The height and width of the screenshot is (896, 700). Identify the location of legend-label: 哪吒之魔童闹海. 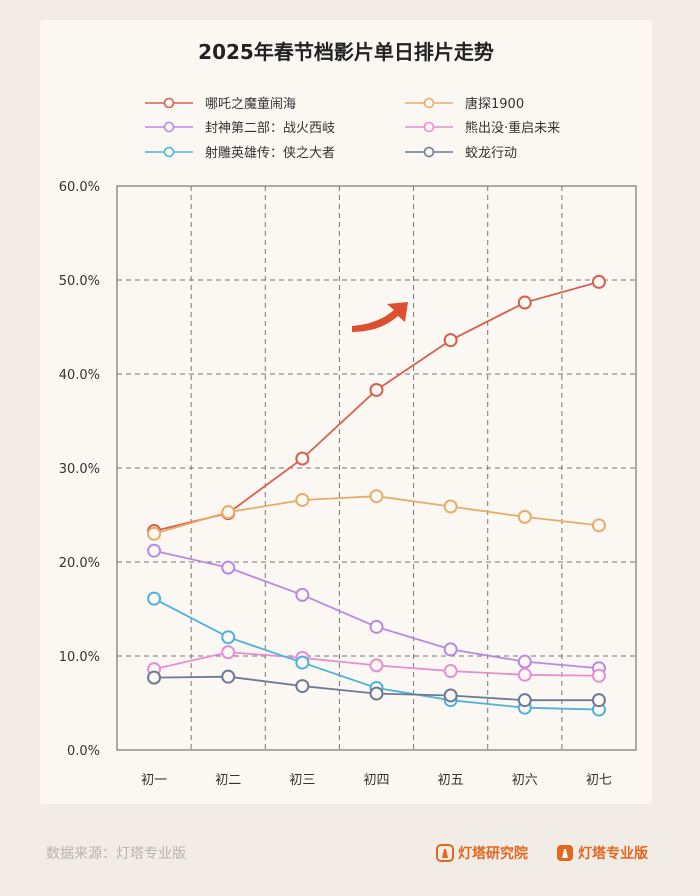
(250, 104).